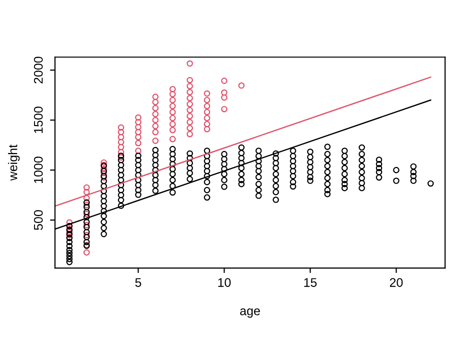 The height and width of the screenshot is (338, 474). What do you see at coordinates (396, 282) in the screenshot?
I see `x-tick-label: 20` at bounding box center [396, 282].